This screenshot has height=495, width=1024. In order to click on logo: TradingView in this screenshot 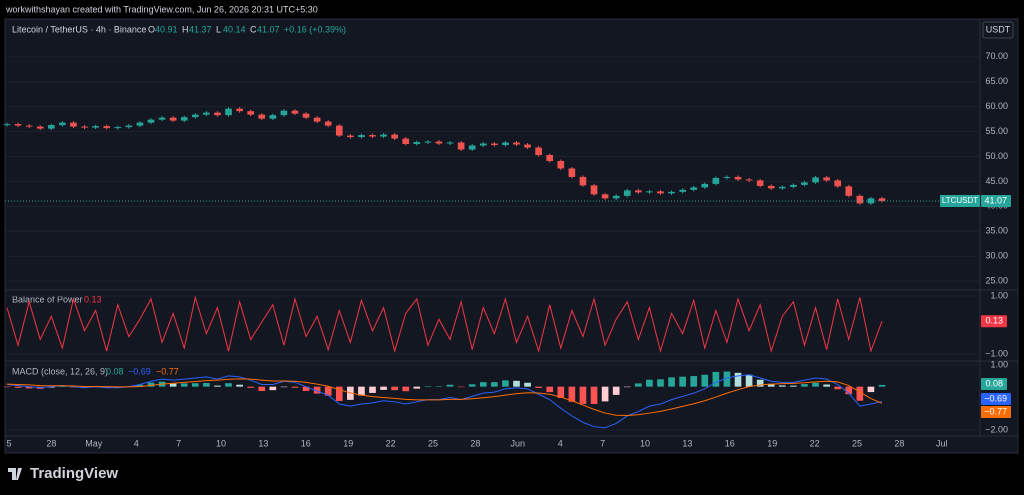, I will do `click(74, 473)`.